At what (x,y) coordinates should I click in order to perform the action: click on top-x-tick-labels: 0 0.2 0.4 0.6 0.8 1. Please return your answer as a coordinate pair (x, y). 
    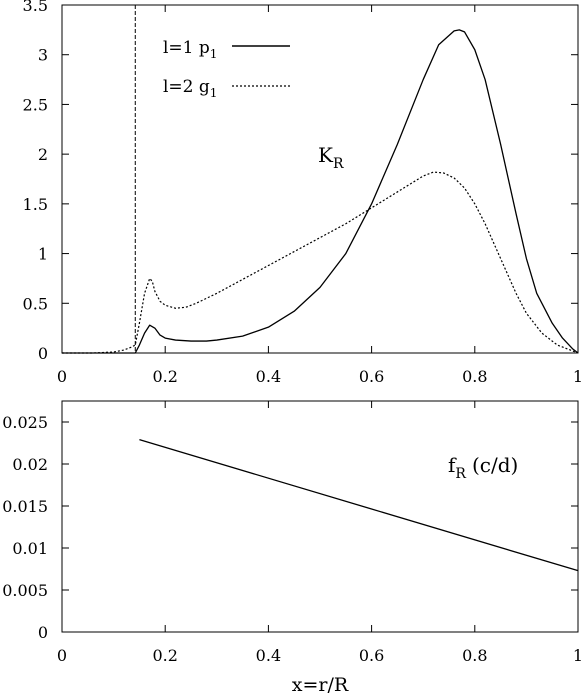
    Looking at the image, I should click on (320, 376).